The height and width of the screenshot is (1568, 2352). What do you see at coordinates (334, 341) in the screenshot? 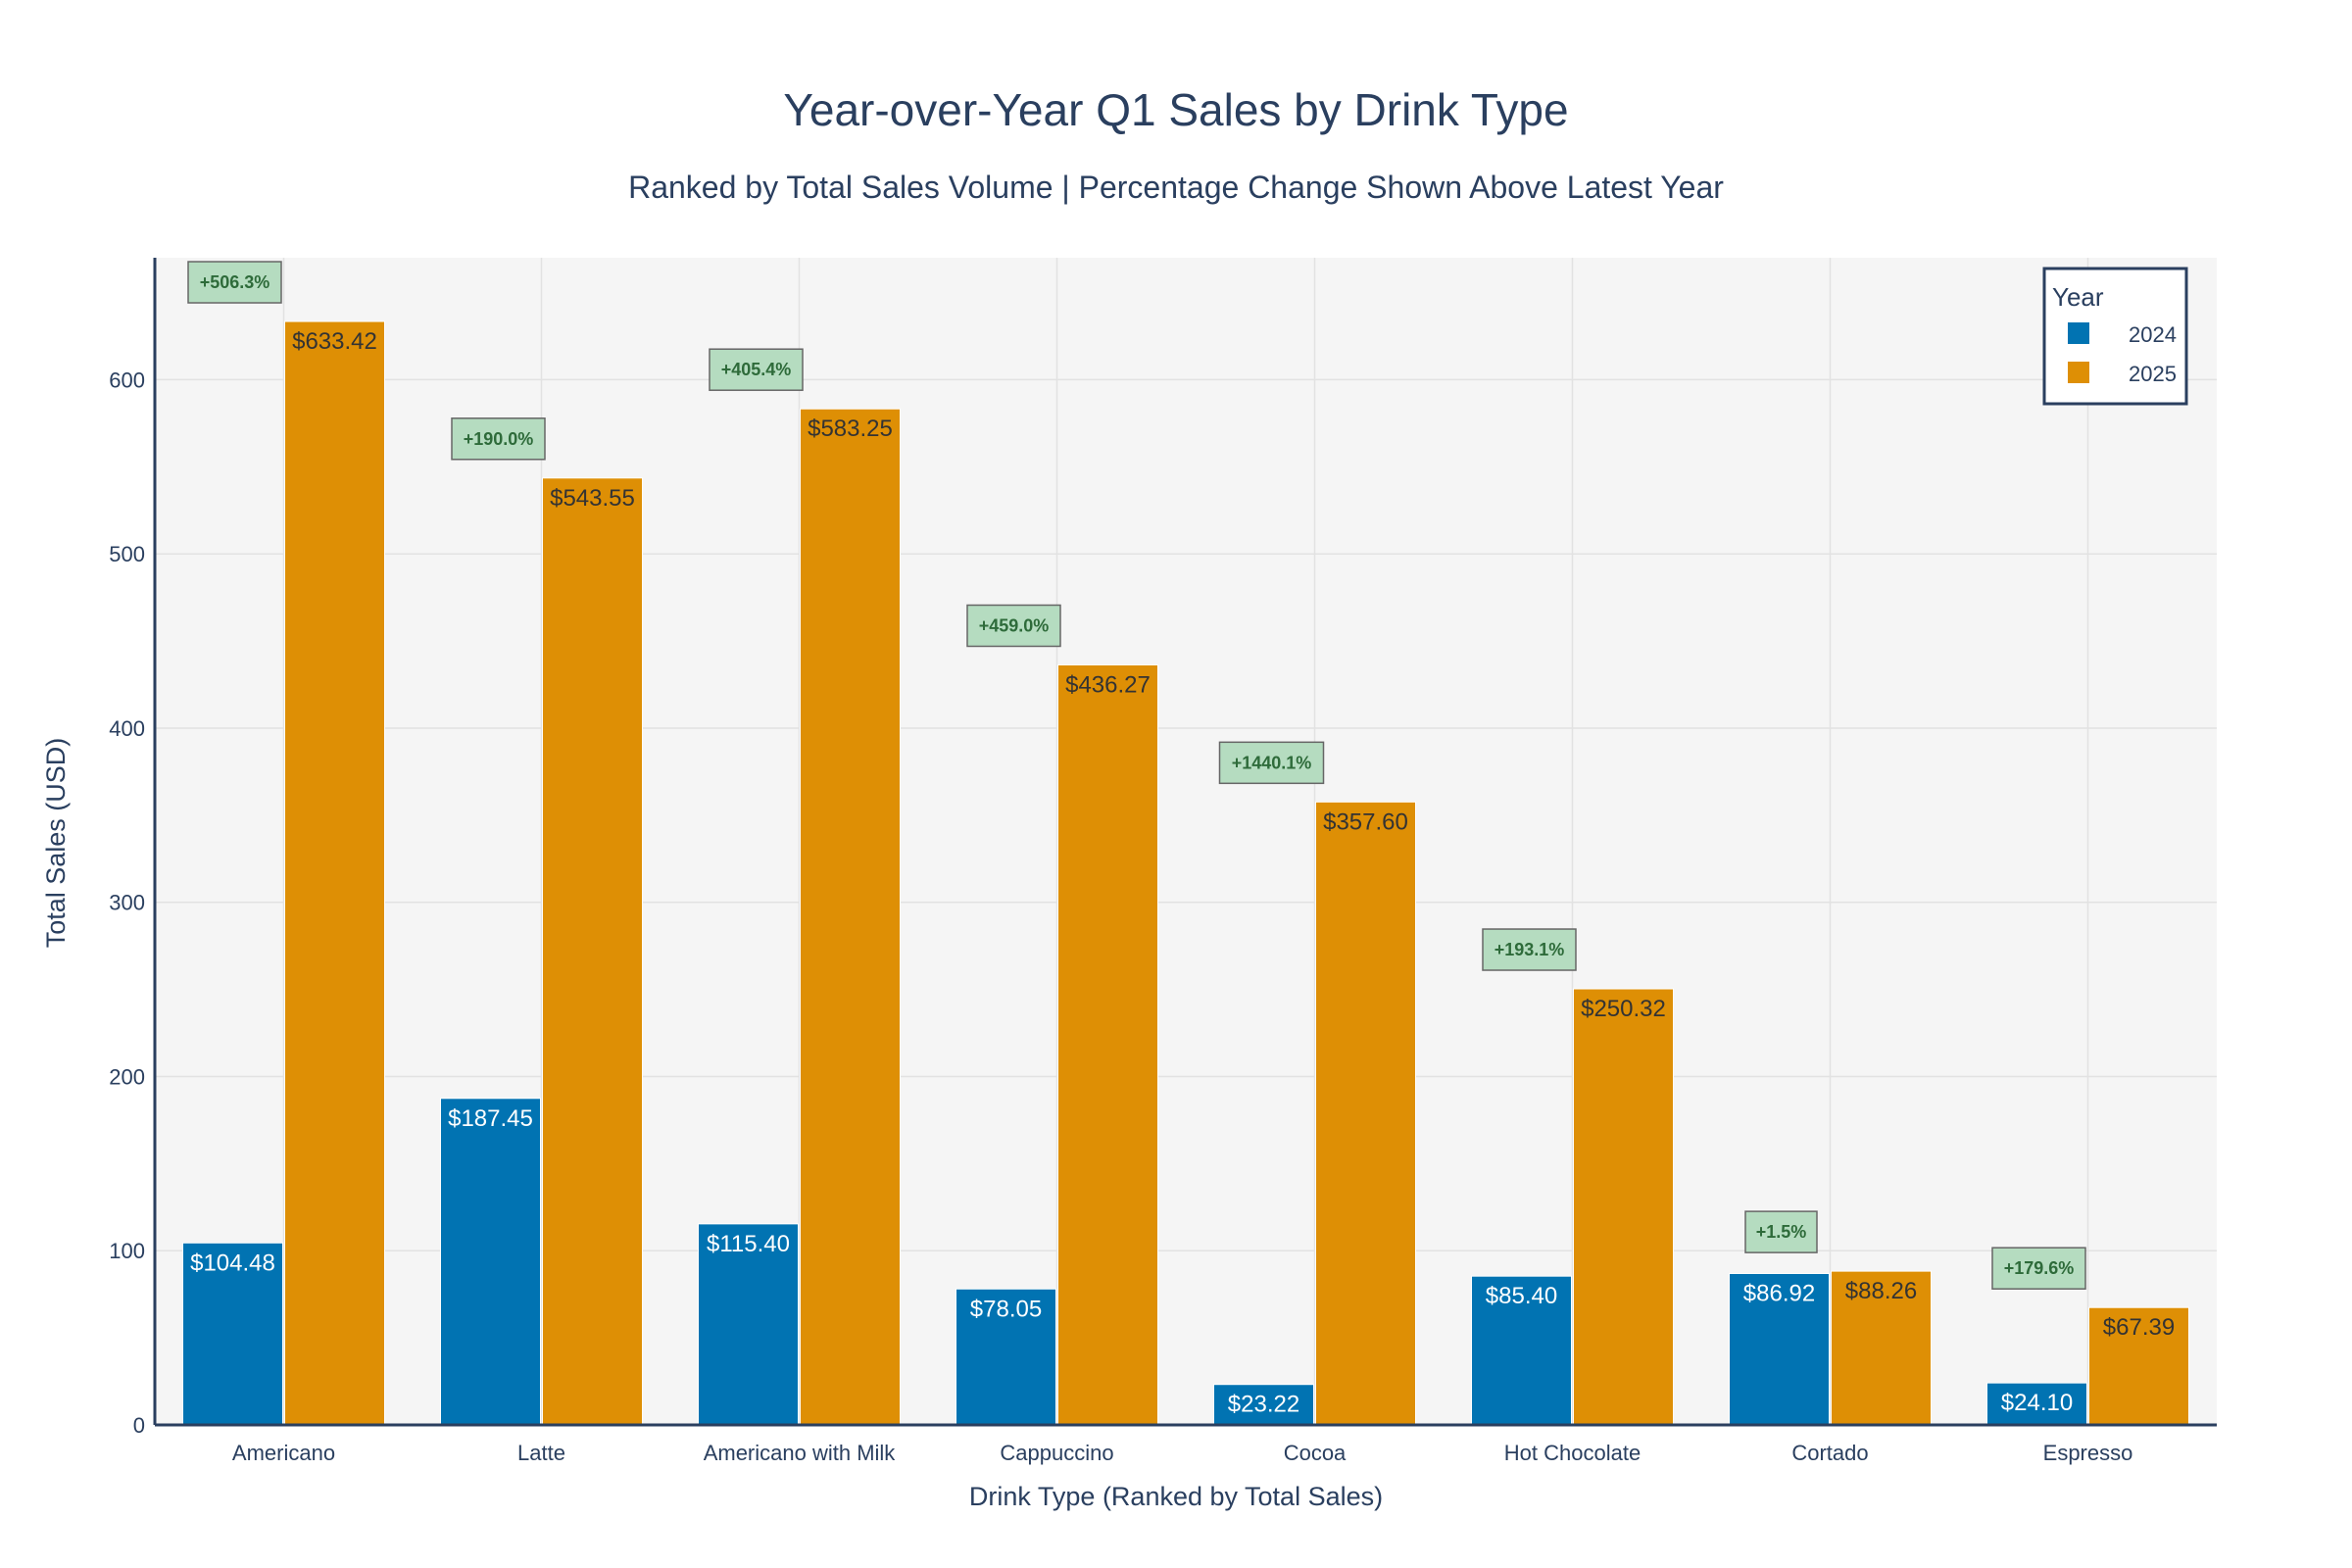
I see `bar-label-americano-2025: $633.42` at bounding box center [334, 341].